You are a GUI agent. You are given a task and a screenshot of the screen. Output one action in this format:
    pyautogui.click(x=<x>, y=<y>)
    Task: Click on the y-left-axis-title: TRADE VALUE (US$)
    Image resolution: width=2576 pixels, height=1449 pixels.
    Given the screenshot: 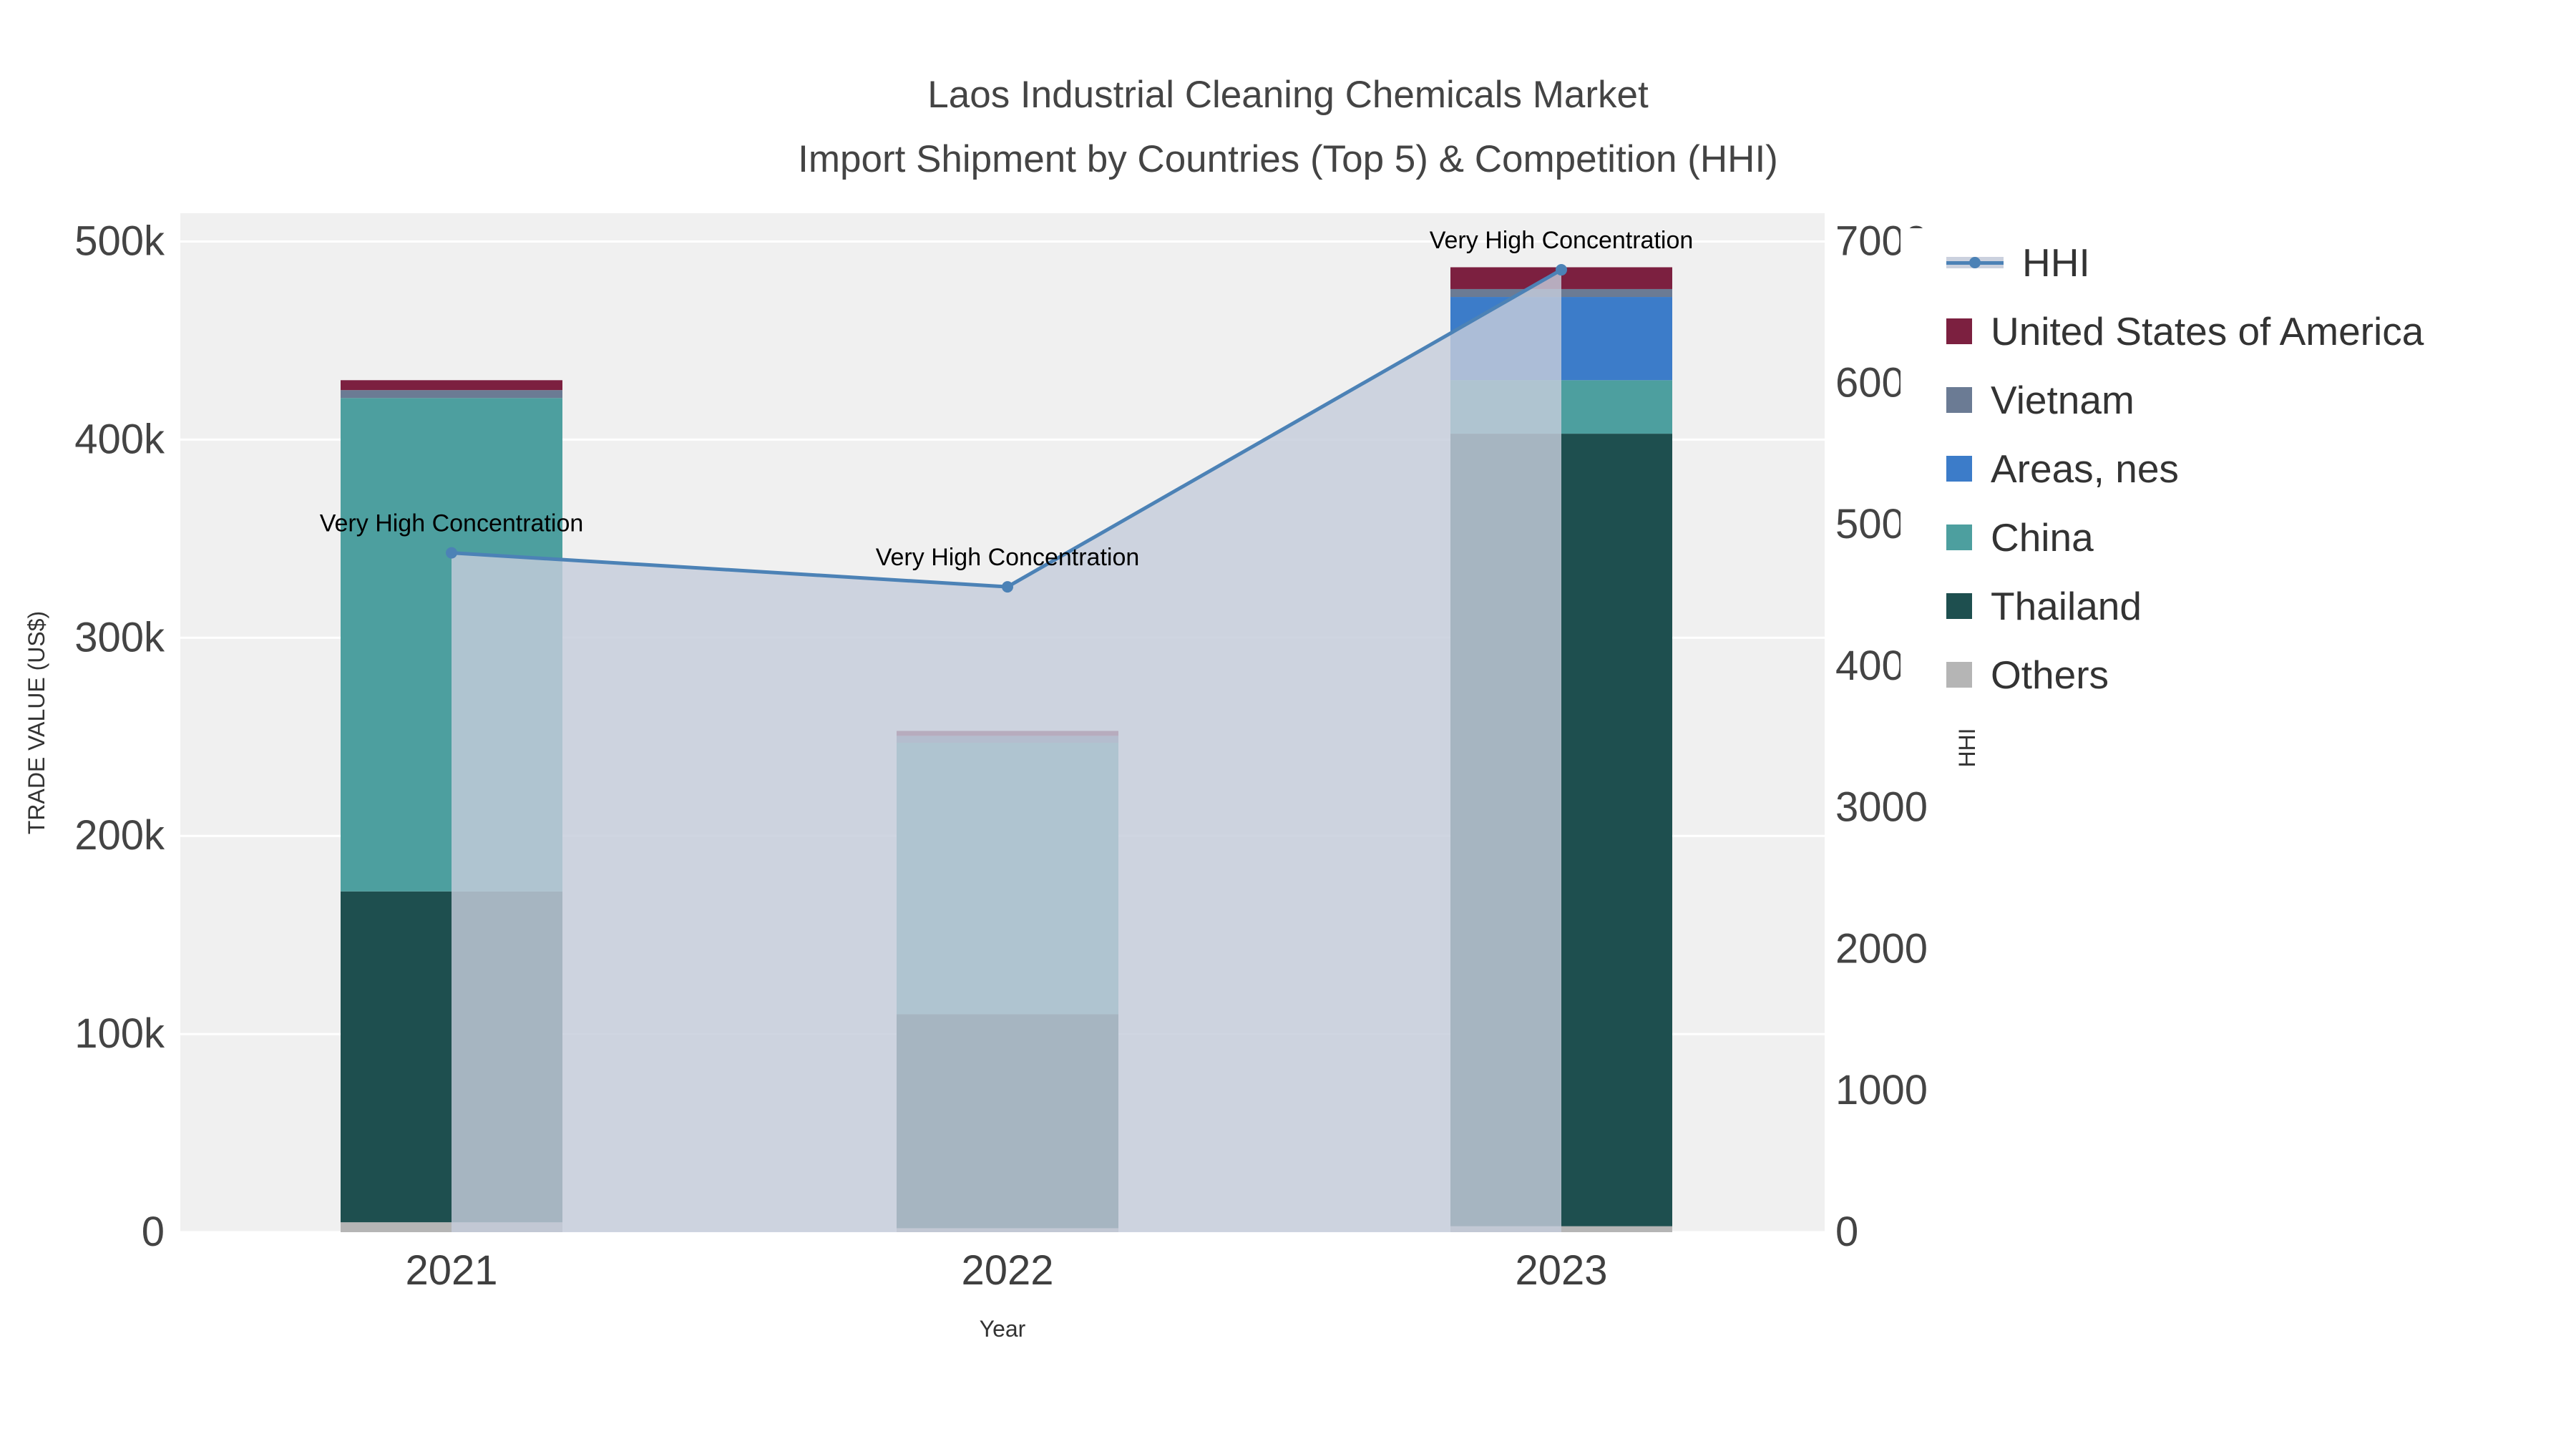 What is the action you would take?
    pyautogui.click(x=36, y=722)
    